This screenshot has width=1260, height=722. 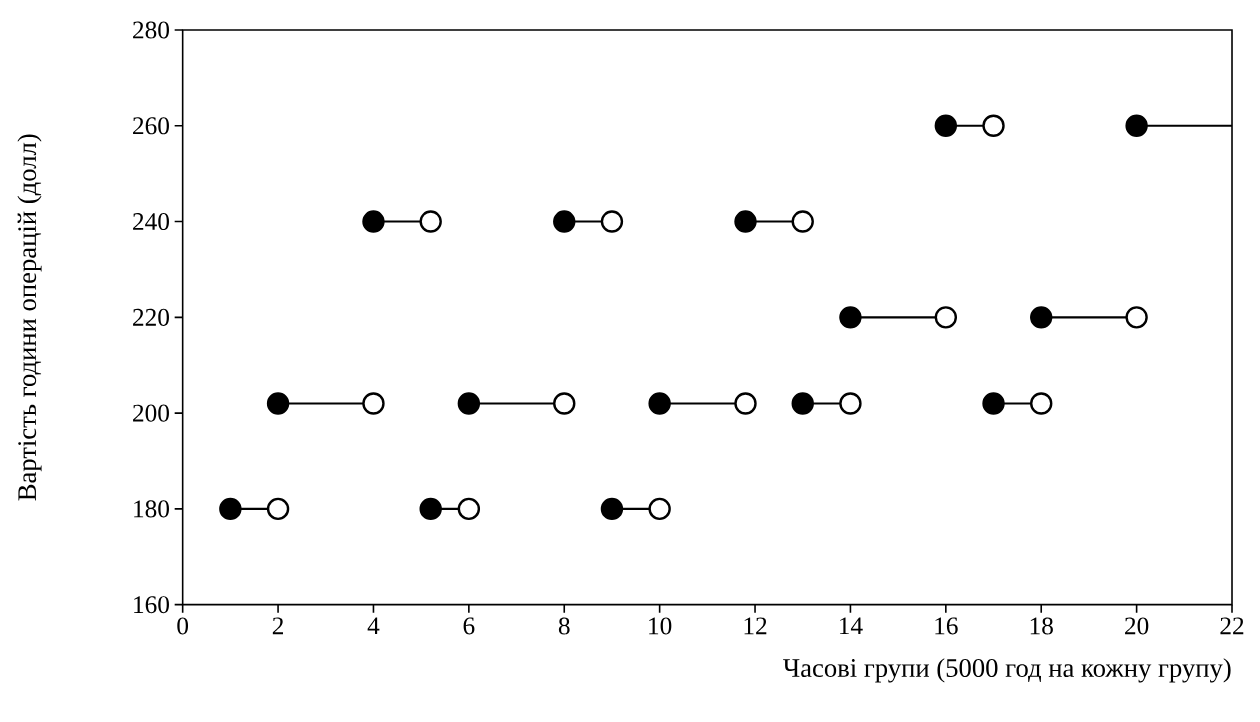 I want to click on y-tick-label: 200, so click(x=151, y=413).